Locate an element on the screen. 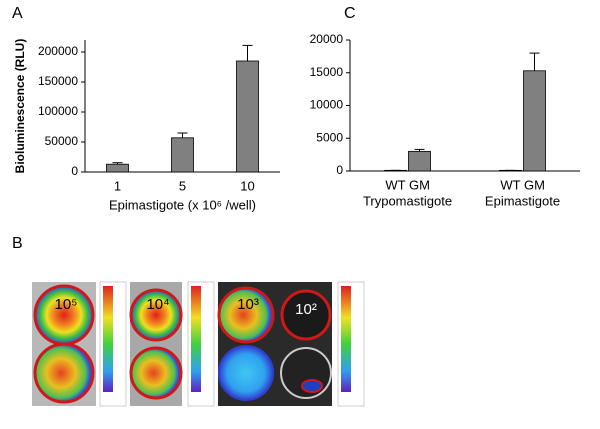 The image size is (600, 429). y-tick-label: 50000 is located at coordinates (62, 141).